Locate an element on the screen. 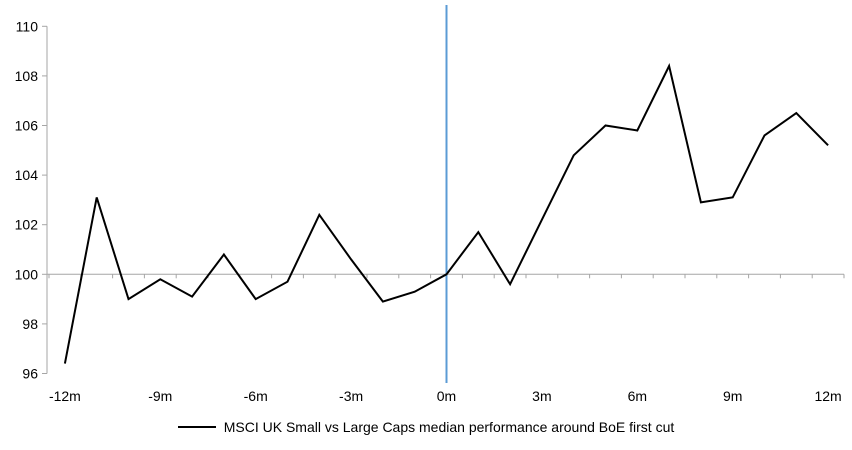 This screenshot has height=450, width=852. y-axis-label: 110 is located at coordinates (27, 26).